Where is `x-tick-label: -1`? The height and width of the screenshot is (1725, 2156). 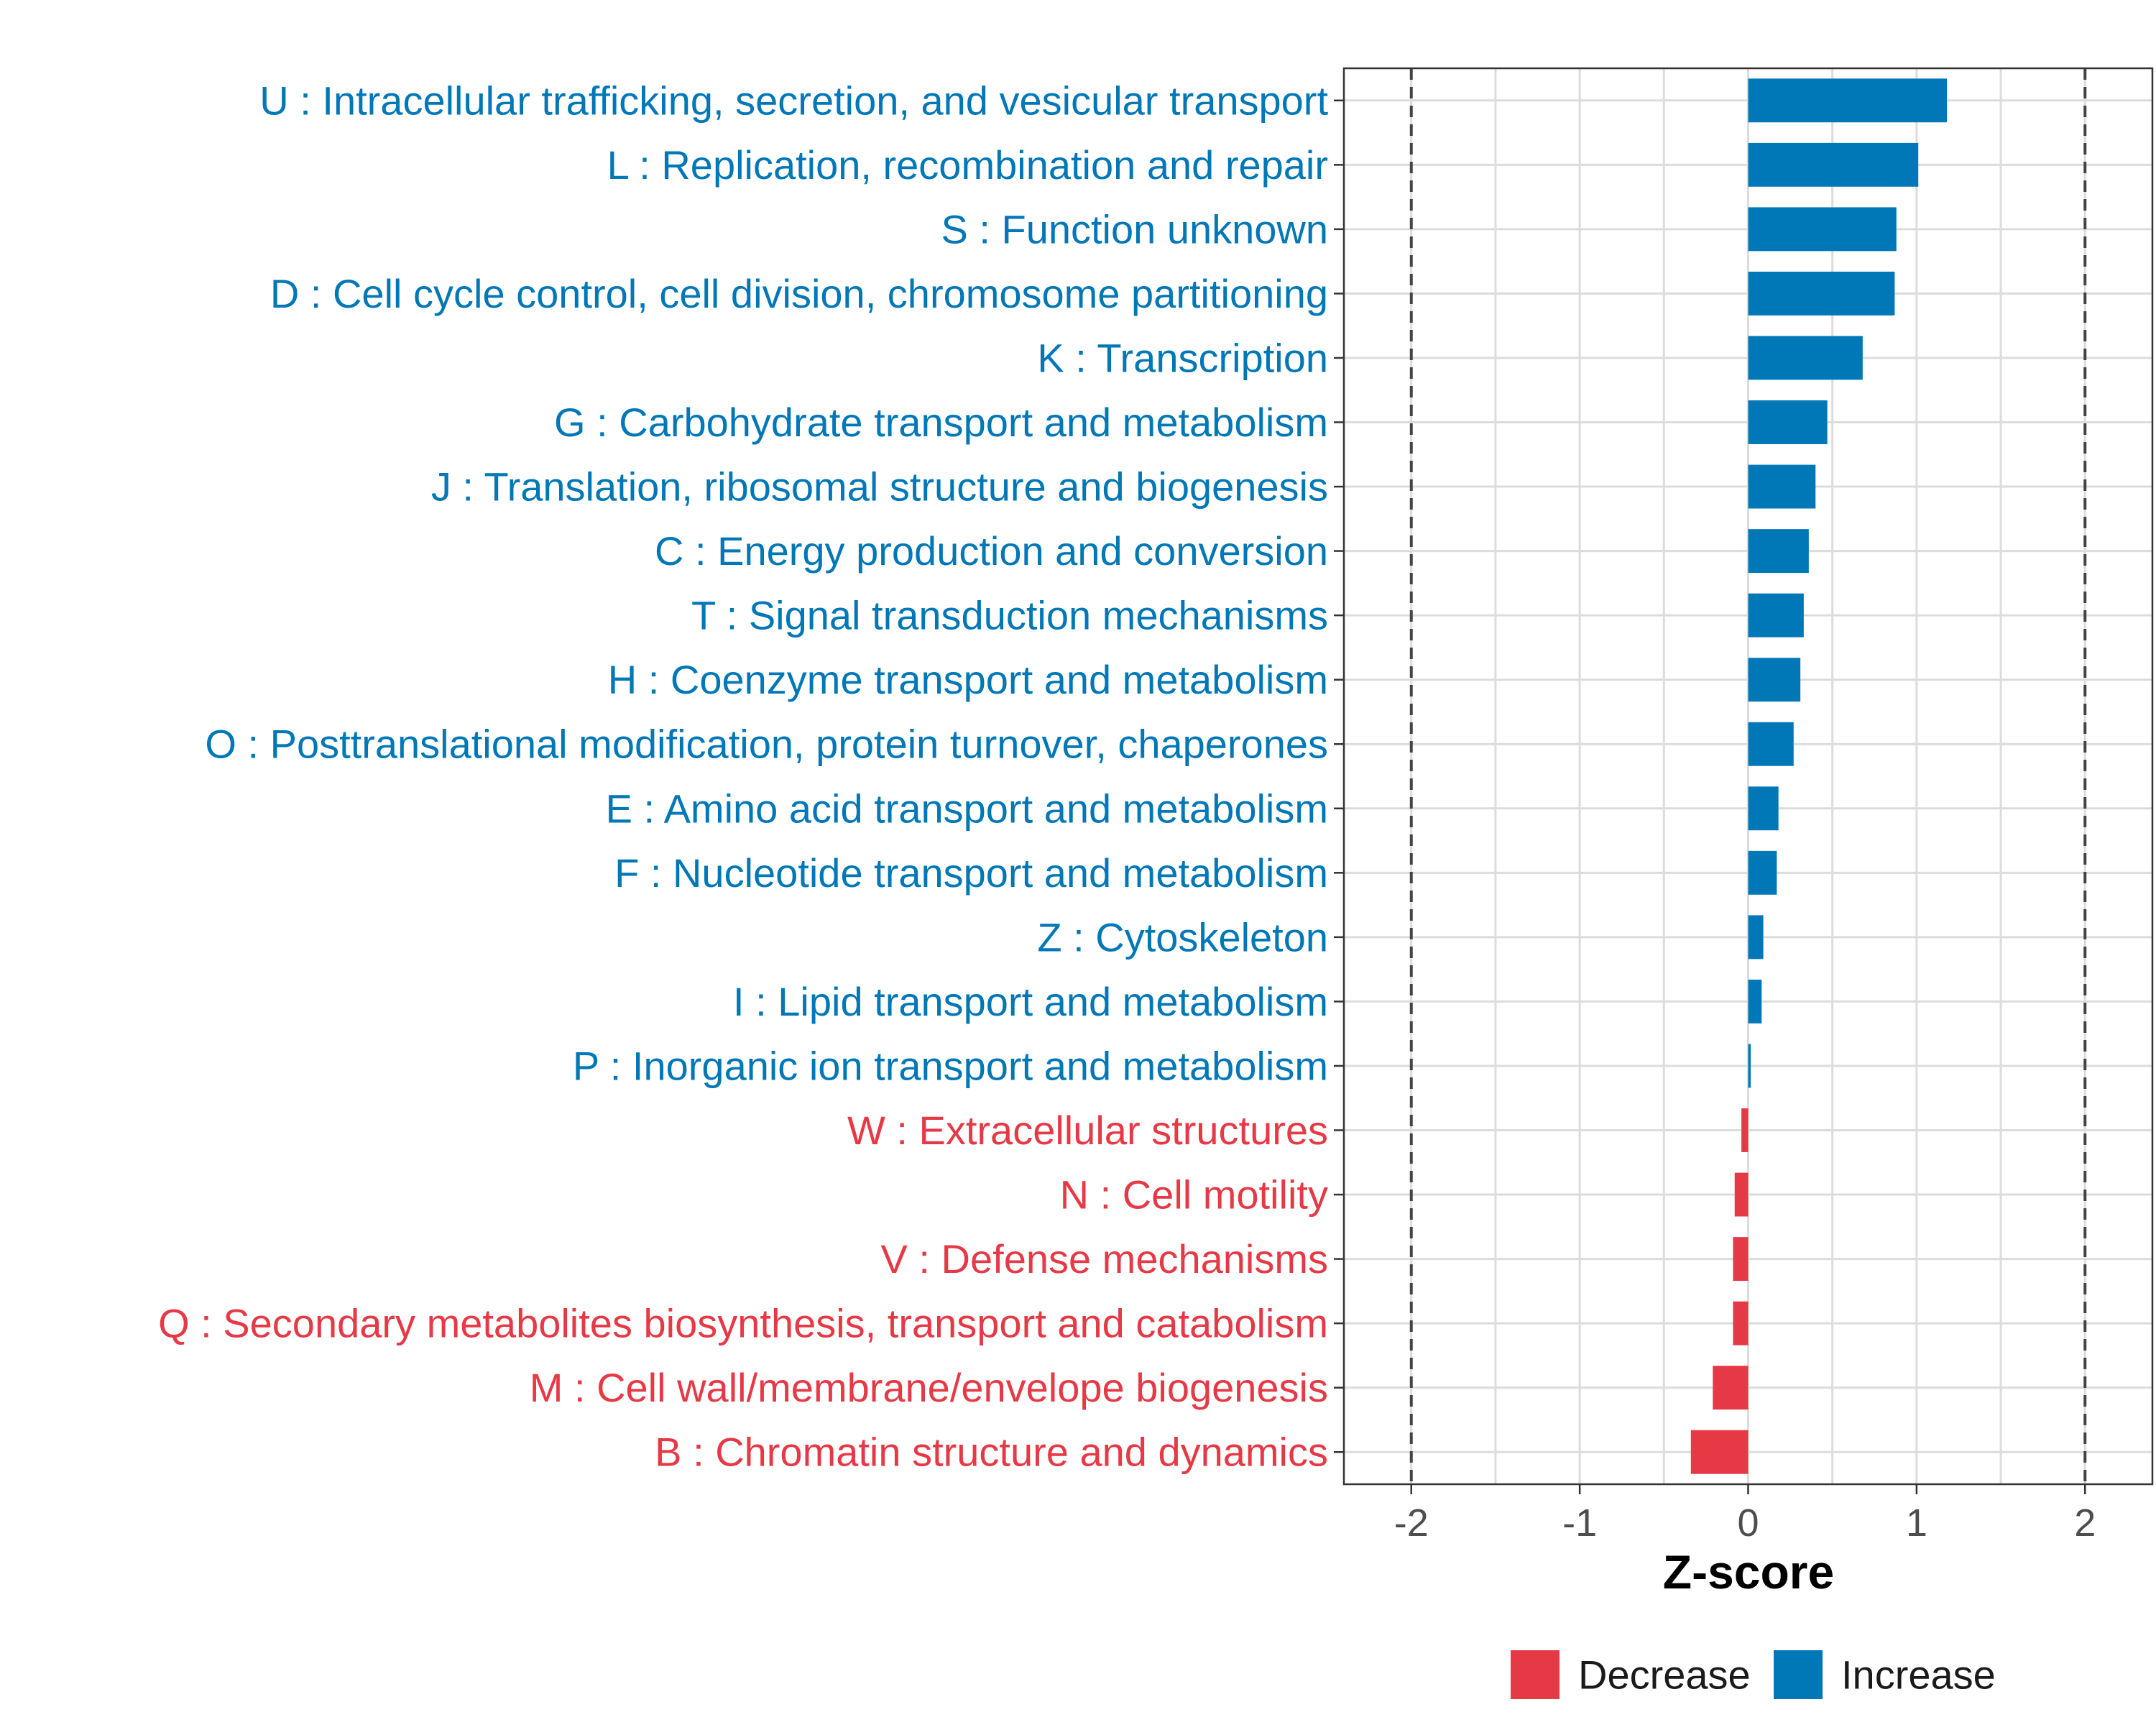
x-tick-label: -1 is located at coordinates (1579, 1523).